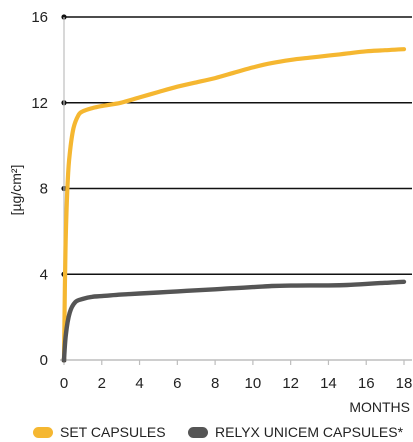 The image size is (413, 442). I want to click on legend-label: SET CAPSULES, so click(113, 432).